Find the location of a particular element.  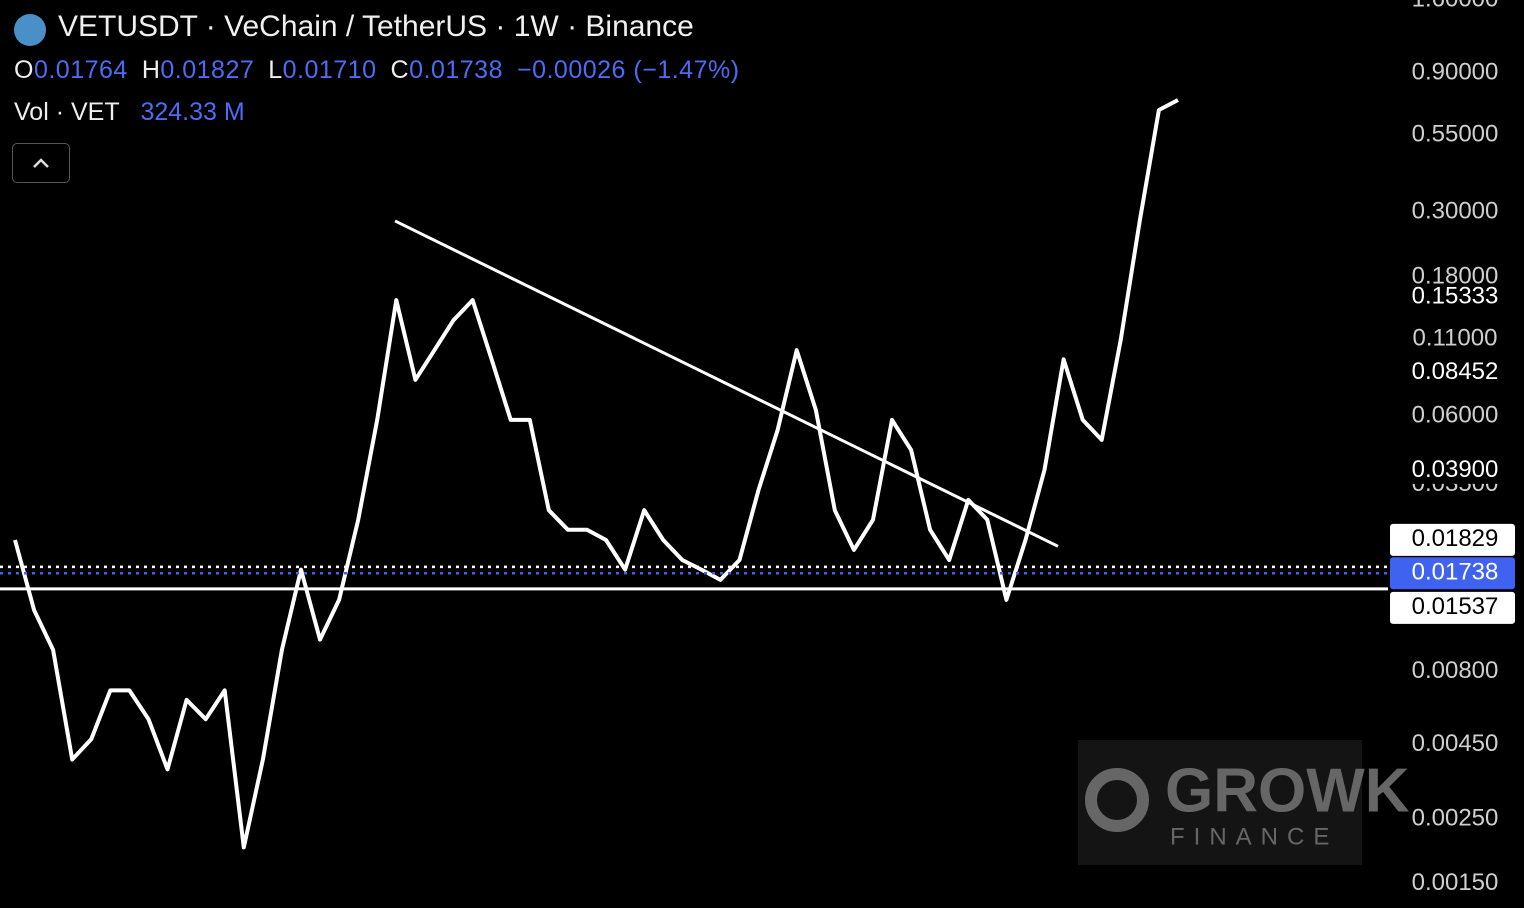

price-label: 0.03900 is located at coordinates (1455, 469).